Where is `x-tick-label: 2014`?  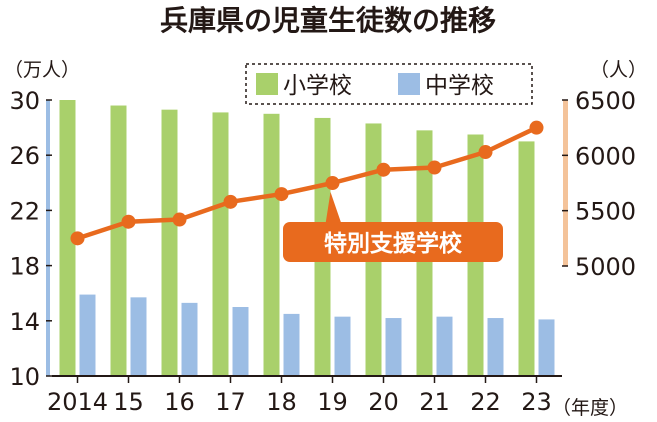 x-tick-label: 2014 is located at coordinates (77, 402).